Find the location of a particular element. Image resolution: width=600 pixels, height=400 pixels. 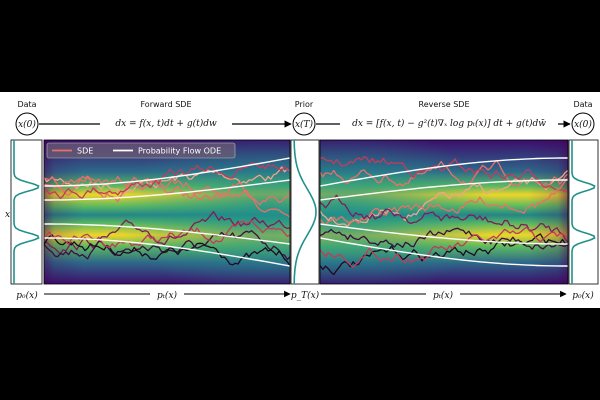

state-x0-right: x(0) is located at coordinates (583, 124).